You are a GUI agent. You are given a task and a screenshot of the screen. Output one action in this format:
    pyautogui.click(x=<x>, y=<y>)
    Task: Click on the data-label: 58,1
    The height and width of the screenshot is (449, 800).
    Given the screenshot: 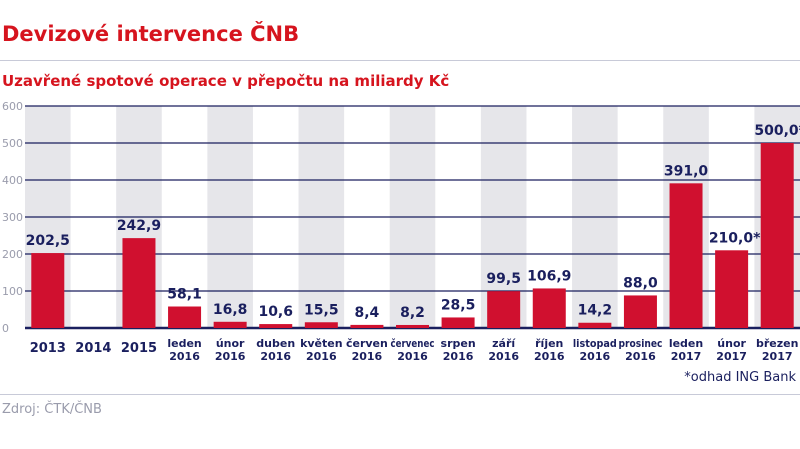 What is the action you would take?
    pyautogui.click(x=184, y=295)
    